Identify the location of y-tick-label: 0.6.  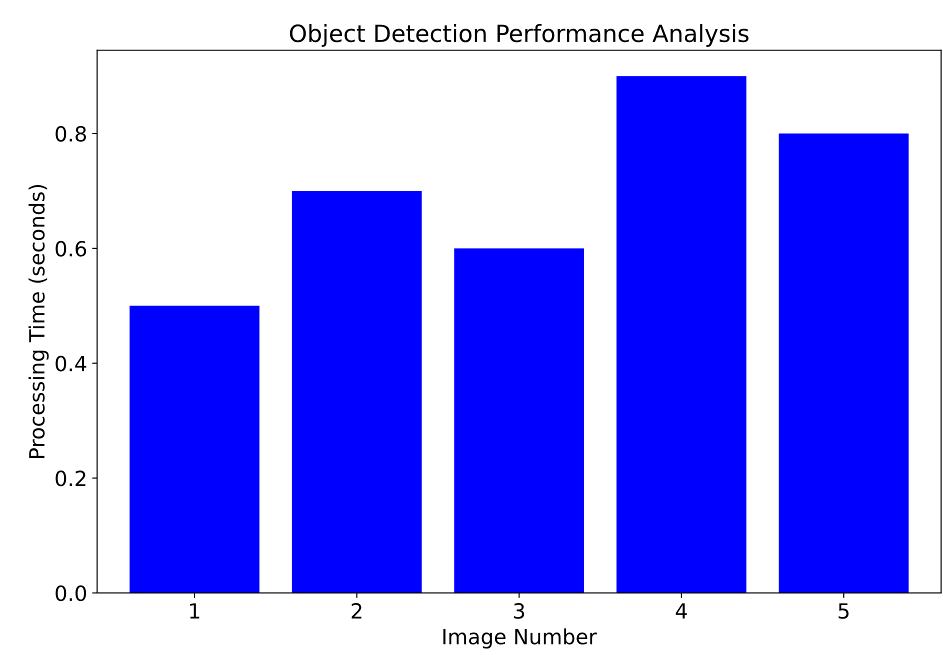
(71, 248).